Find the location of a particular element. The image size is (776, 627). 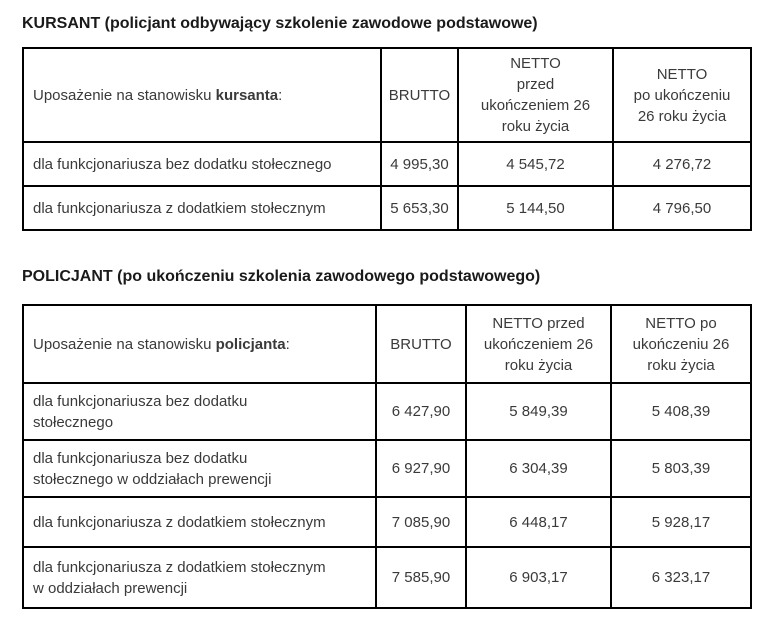

header-label-bold: policjanta is located at coordinates (250, 344).